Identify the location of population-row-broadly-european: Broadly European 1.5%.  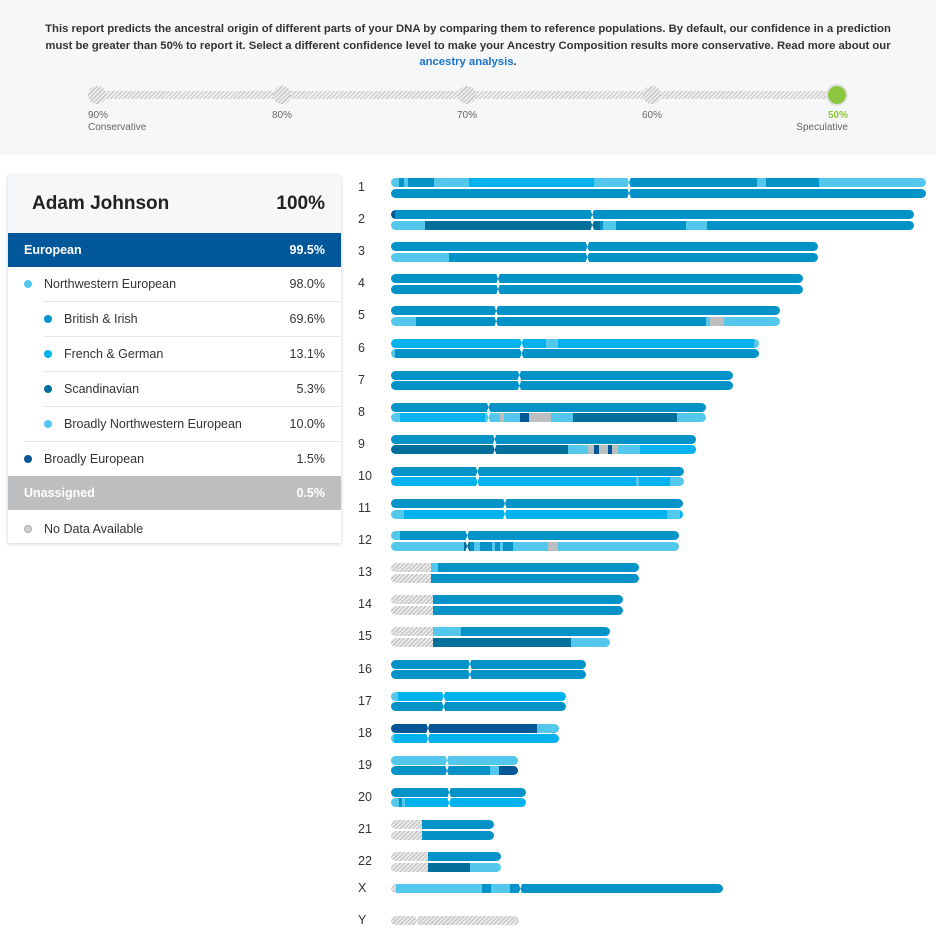
(174, 459).